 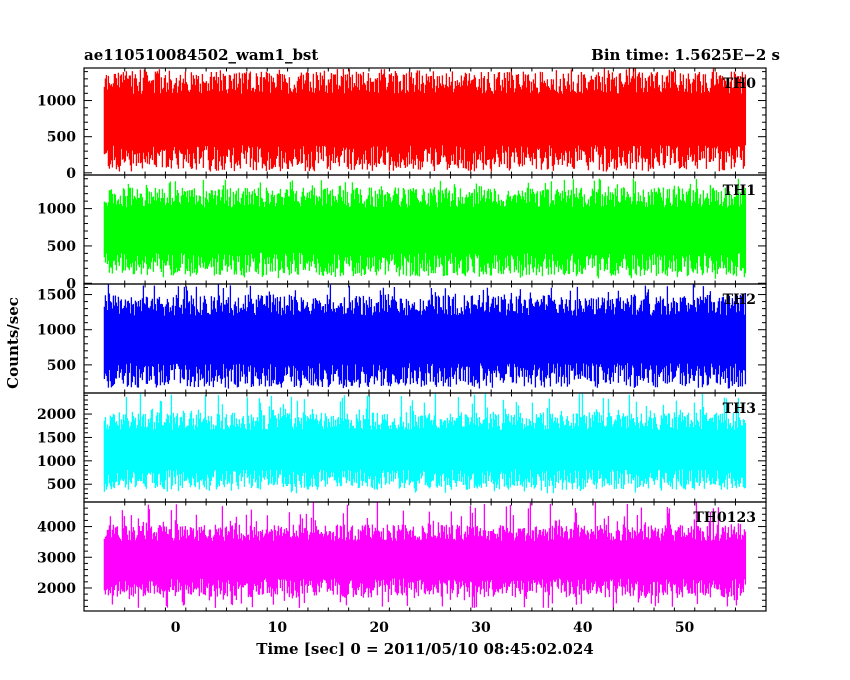 I want to click on trace-th1, so click(x=425, y=228).